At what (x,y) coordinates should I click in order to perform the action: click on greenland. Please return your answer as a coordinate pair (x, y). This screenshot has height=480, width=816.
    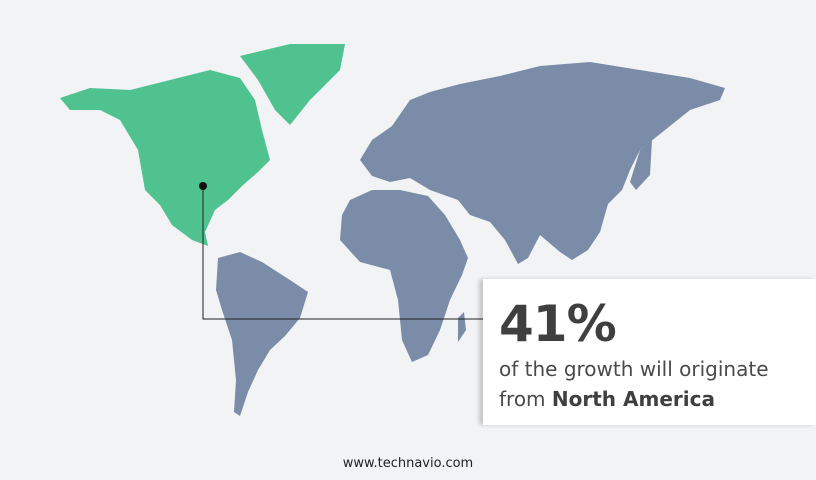
    Looking at the image, I should click on (292, 84).